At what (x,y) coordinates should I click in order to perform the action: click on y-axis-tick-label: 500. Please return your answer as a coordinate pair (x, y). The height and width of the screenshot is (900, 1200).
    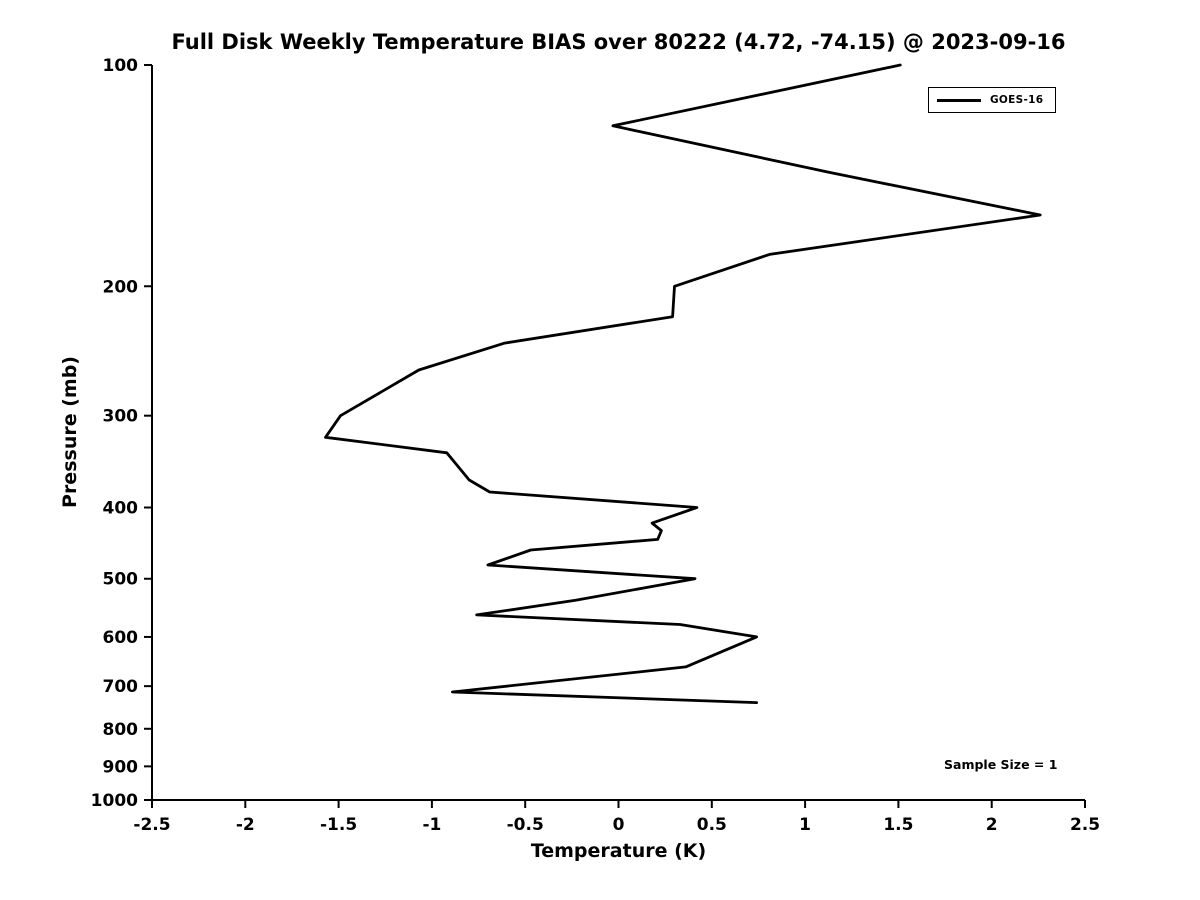
    Looking at the image, I should click on (121, 580).